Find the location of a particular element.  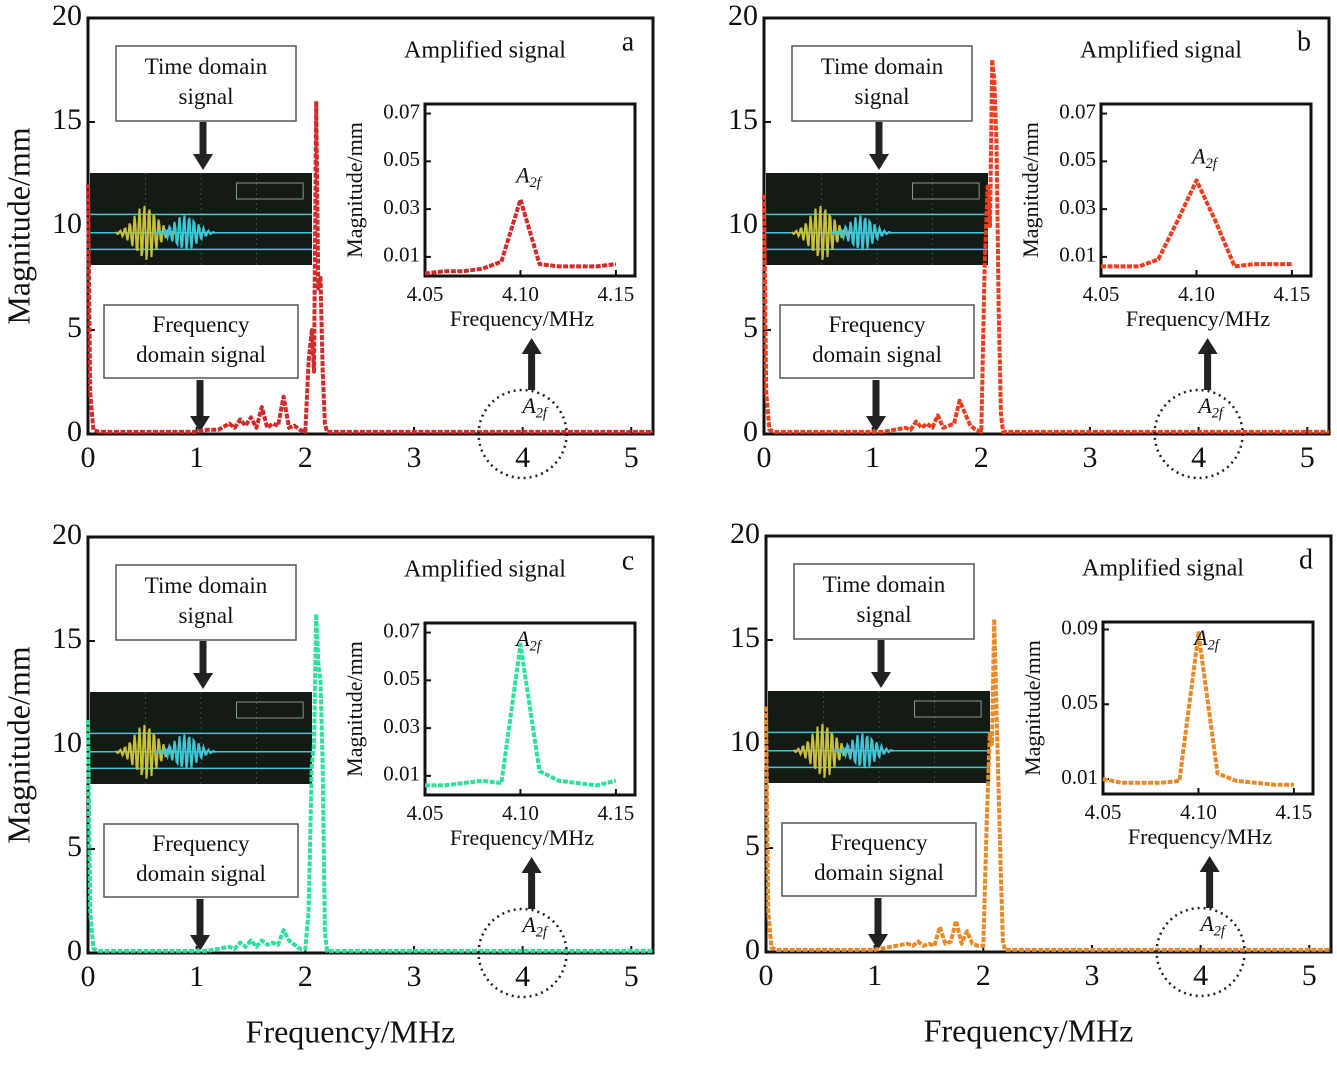

y-tick-label: 0 is located at coordinates (750, 431).